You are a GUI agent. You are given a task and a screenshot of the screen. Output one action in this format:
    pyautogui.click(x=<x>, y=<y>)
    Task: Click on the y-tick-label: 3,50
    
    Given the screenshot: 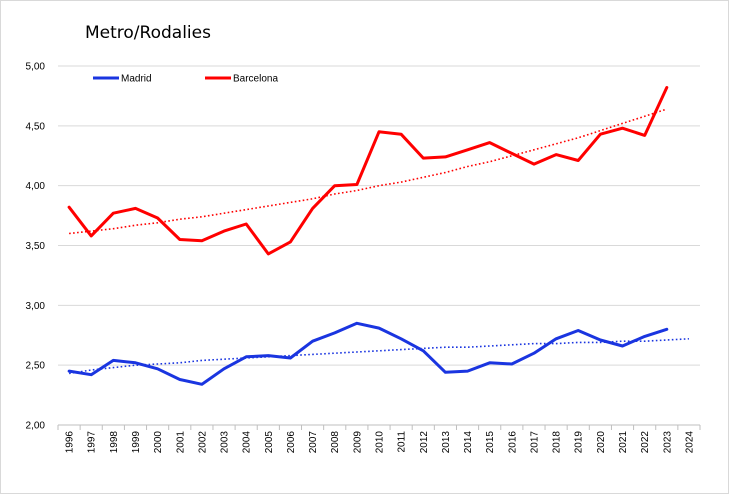 What is the action you would take?
    pyautogui.click(x=36, y=246)
    